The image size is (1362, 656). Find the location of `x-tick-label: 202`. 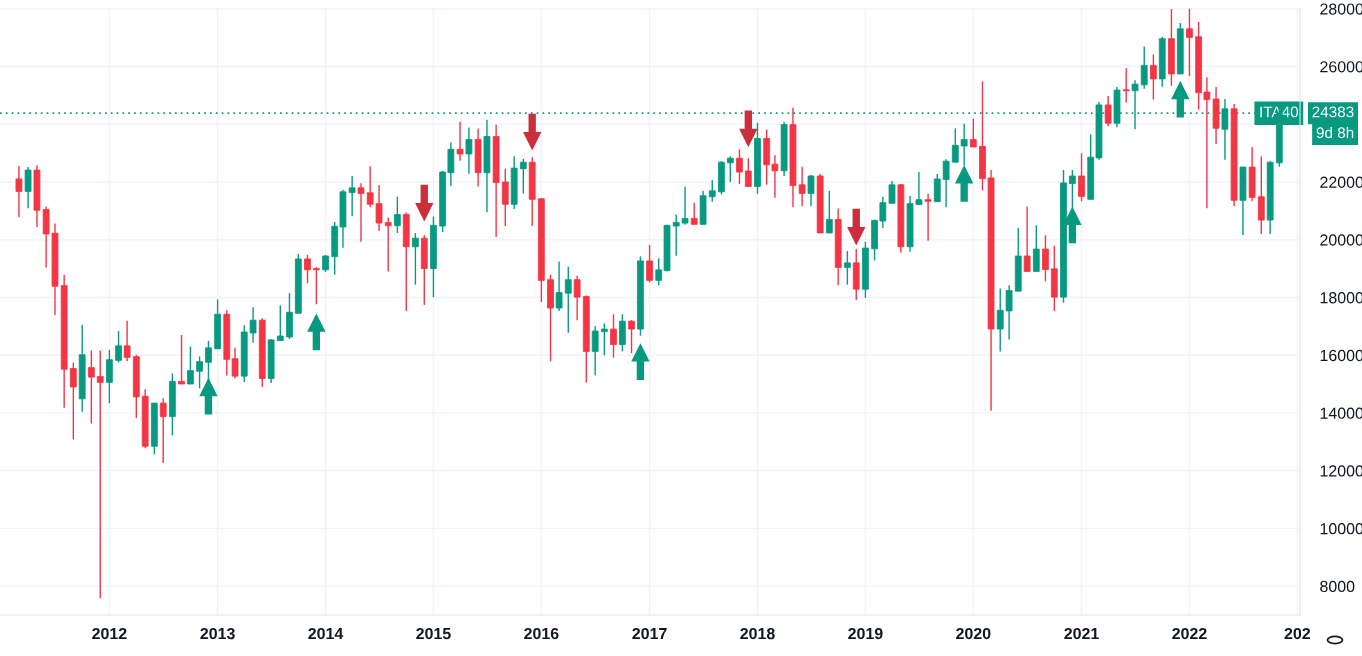

x-tick-label: 202 is located at coordinates (1297, 633).